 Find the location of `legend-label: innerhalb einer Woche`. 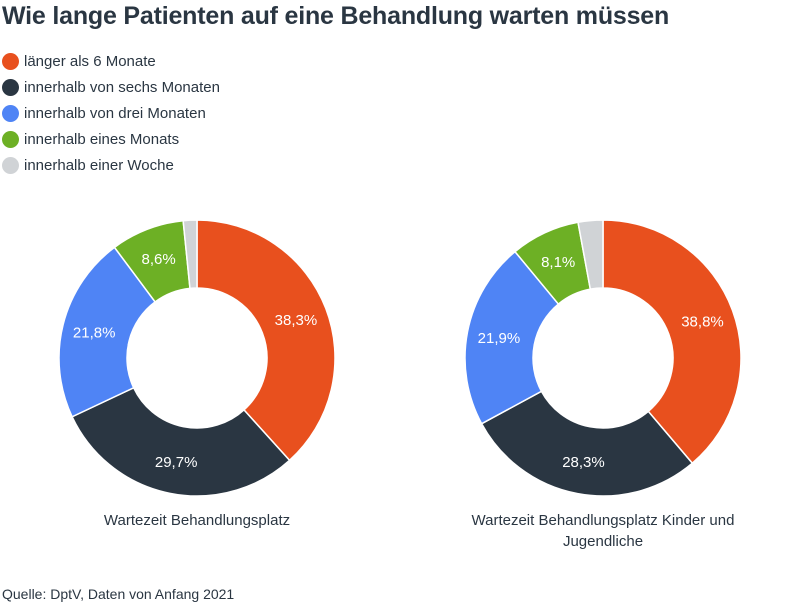

legend-label: innerhalb einer Woche is located at coordinates (99, 165).